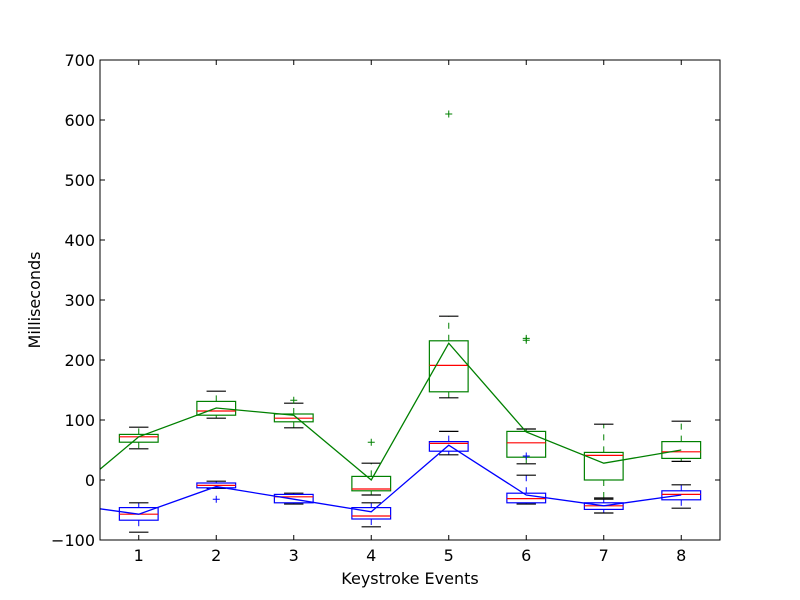 Image resolution: width=800 pixels, height=600 pixels. I want to click on y-tick-label: 400, so click(79, 240).